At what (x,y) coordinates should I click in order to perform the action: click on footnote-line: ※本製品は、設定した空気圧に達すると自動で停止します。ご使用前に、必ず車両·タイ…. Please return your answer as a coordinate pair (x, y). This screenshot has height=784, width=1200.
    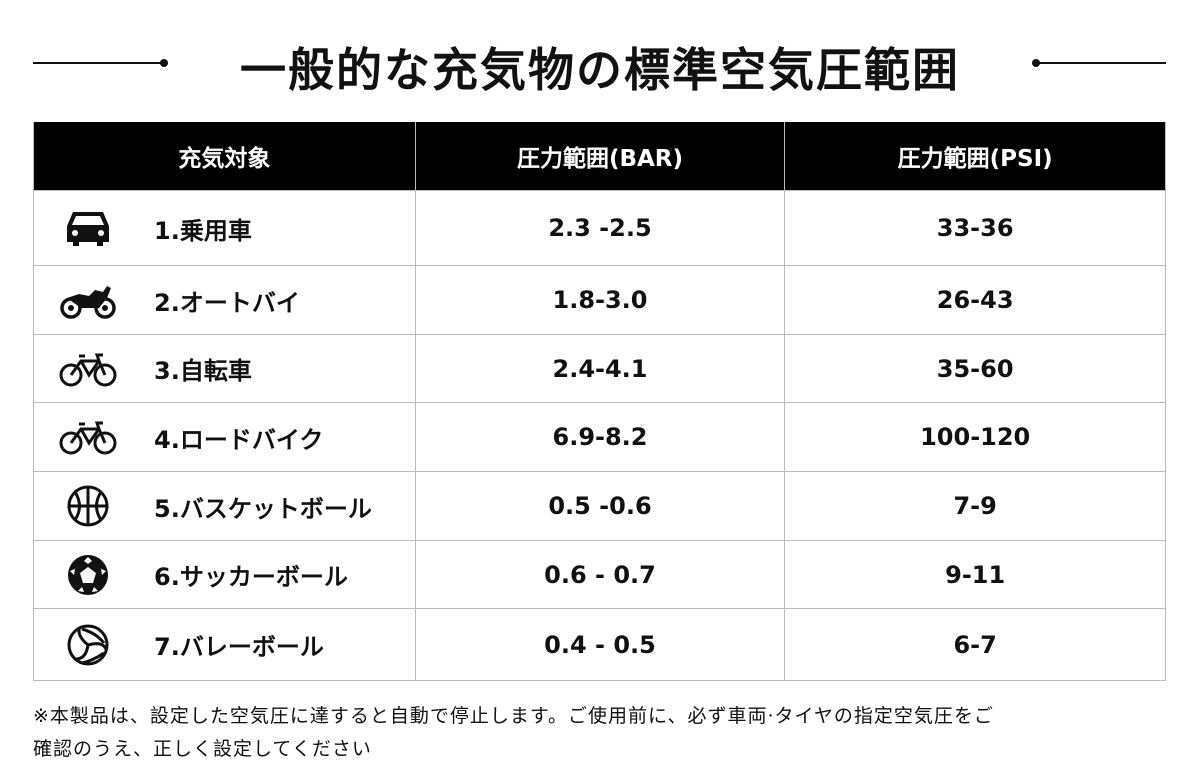
    Looking at the image, I should click on (513, 716).